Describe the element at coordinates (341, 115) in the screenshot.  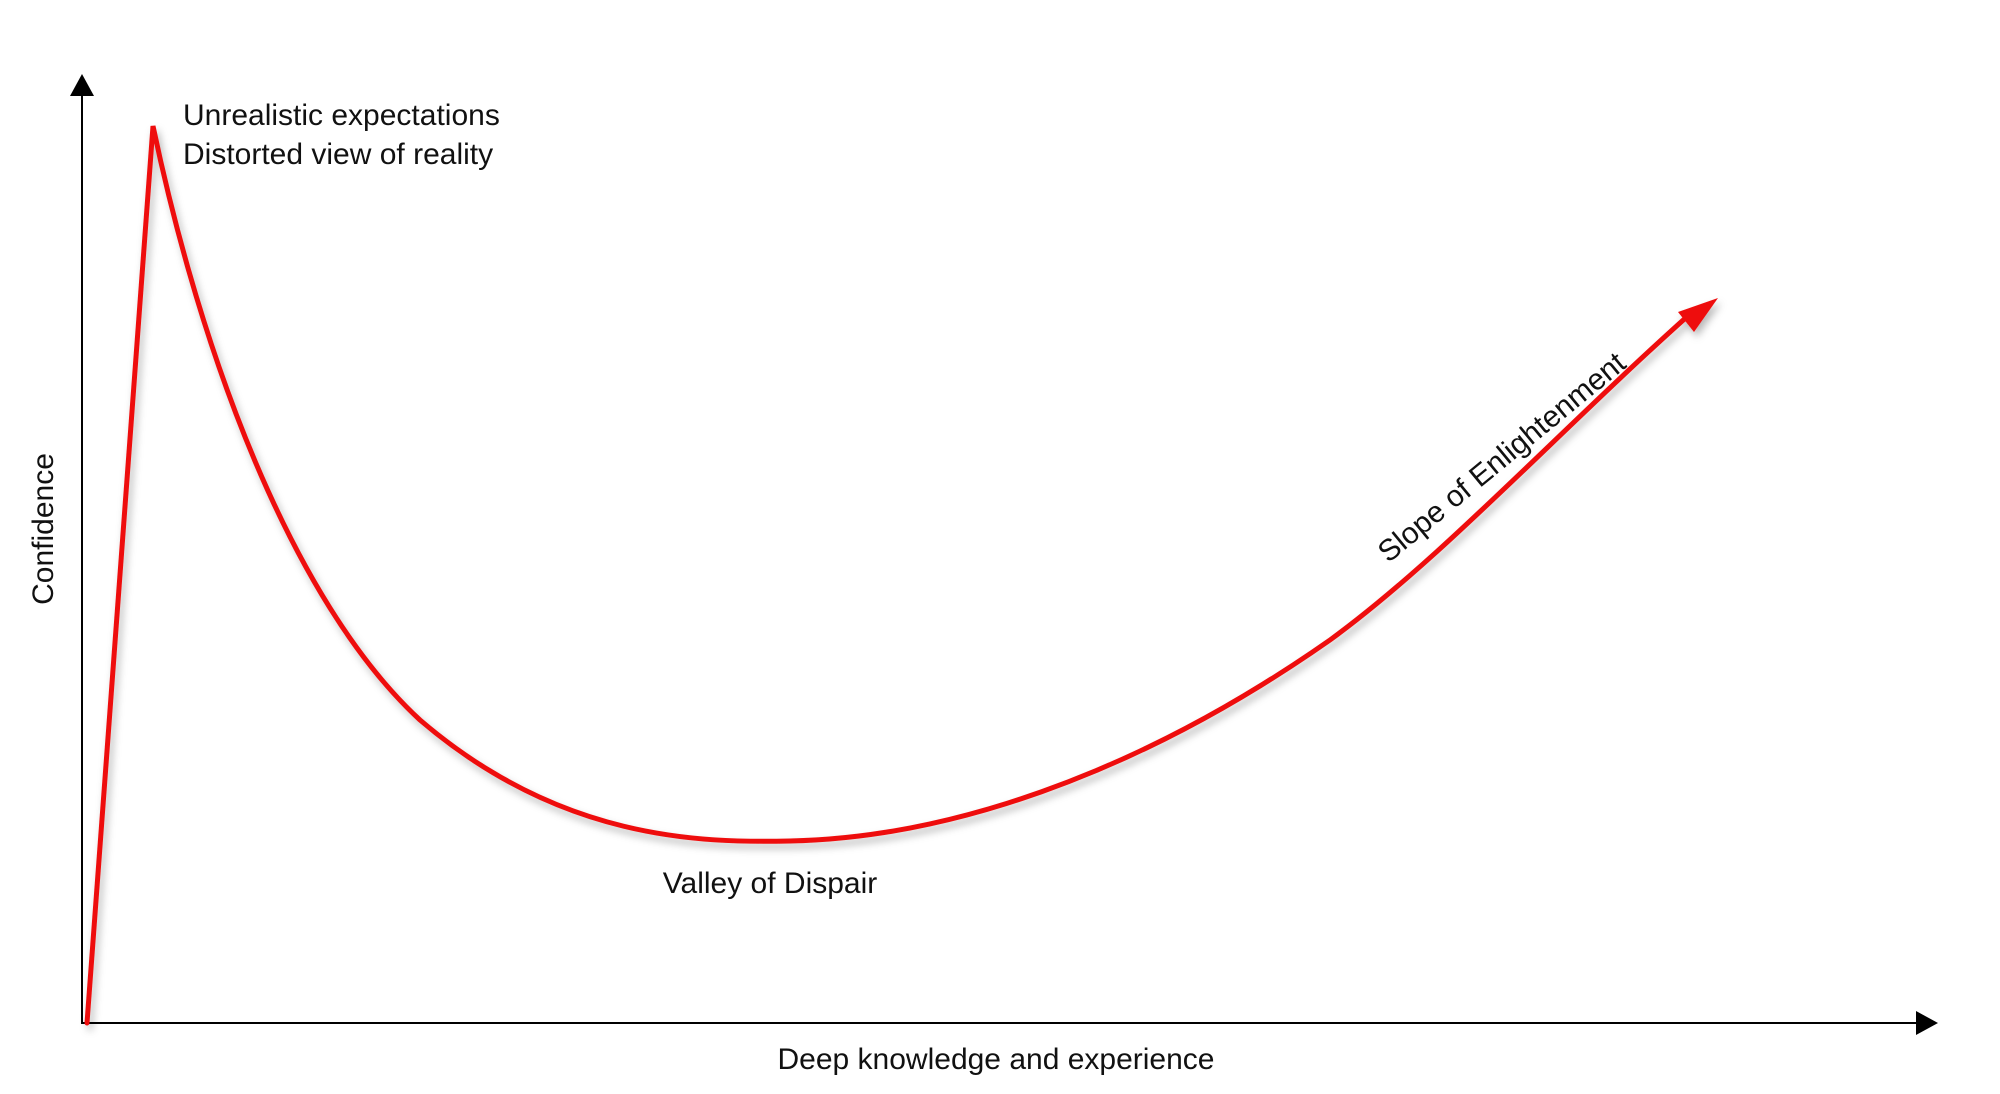
I see `peak-label-line1: Unrealistic expectations` at that location.